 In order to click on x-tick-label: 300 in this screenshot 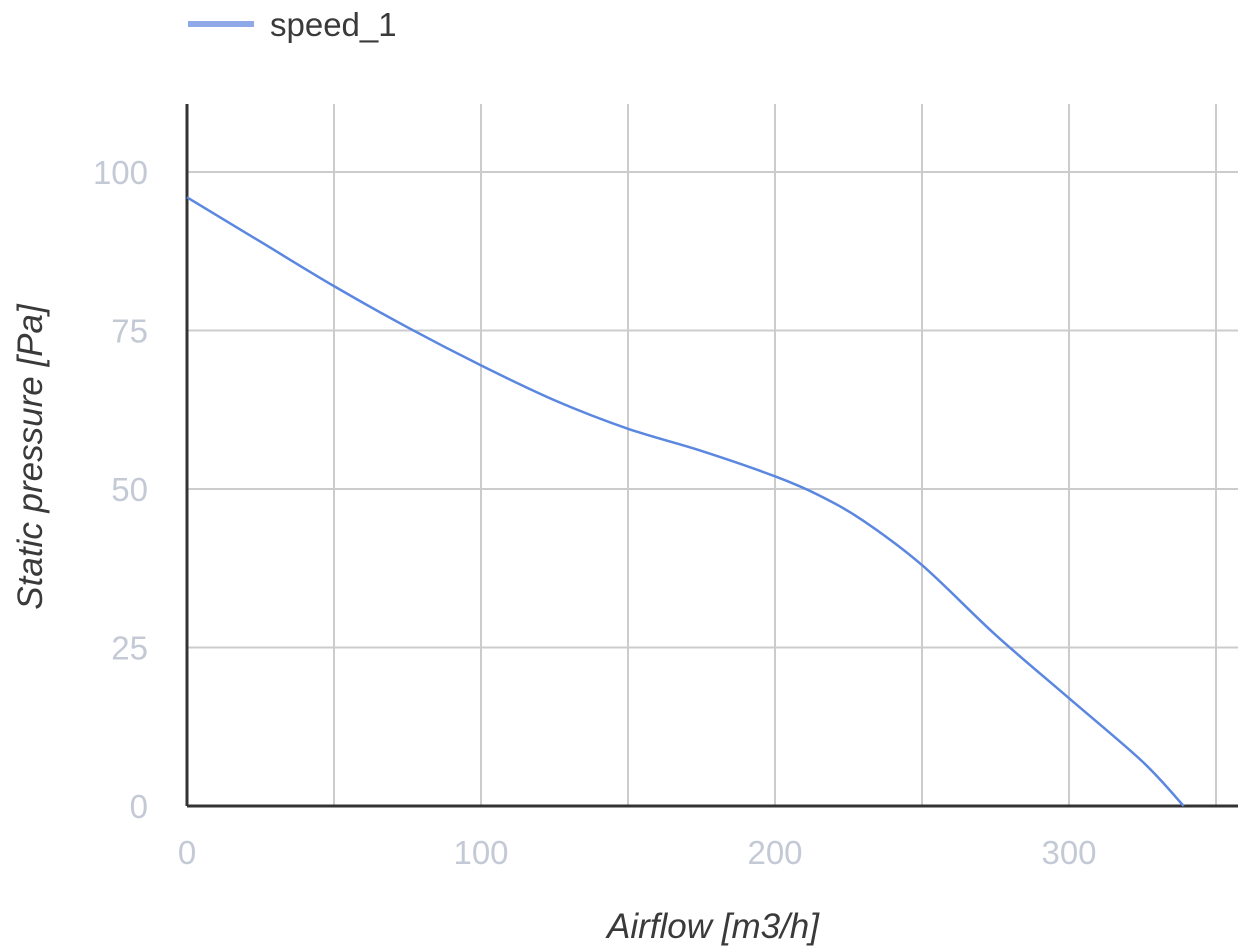, I will do `click(1068, 852)`.